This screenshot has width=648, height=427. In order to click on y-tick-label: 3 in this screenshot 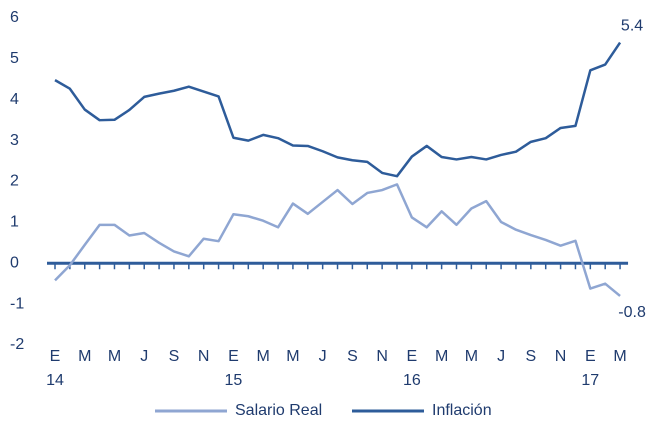, I will do `click(14, 140)`.